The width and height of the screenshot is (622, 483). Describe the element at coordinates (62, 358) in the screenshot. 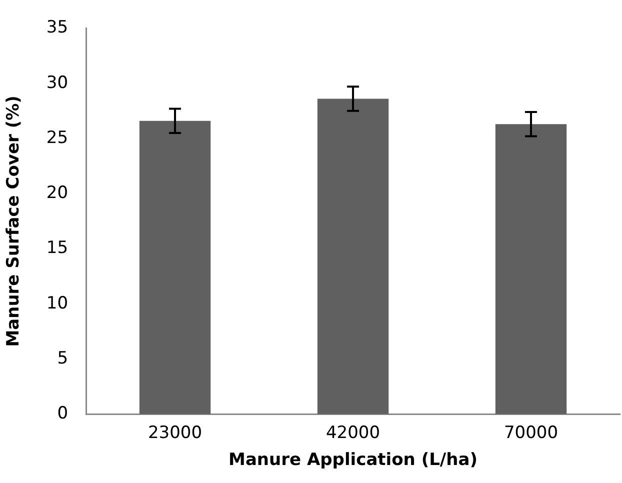

I see `y-tick-label: 5` at that location.